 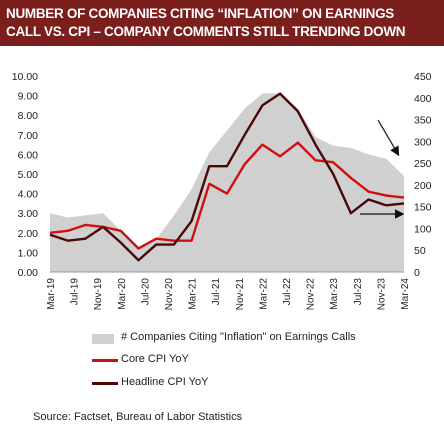 I want to click on annotation-arrow-down, so click(x=388, y=138).